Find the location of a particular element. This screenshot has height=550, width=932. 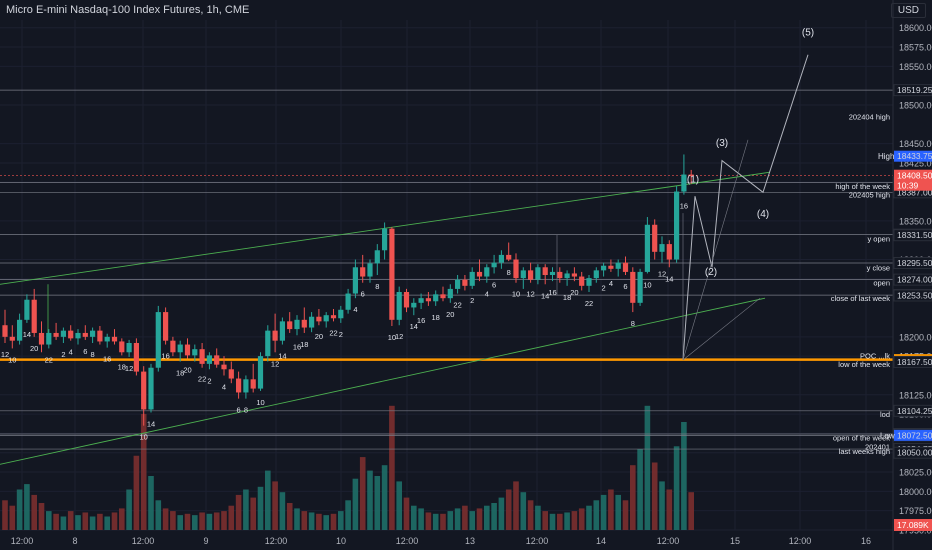

x-tick-label: 9 is located at coordinates (205, 541).